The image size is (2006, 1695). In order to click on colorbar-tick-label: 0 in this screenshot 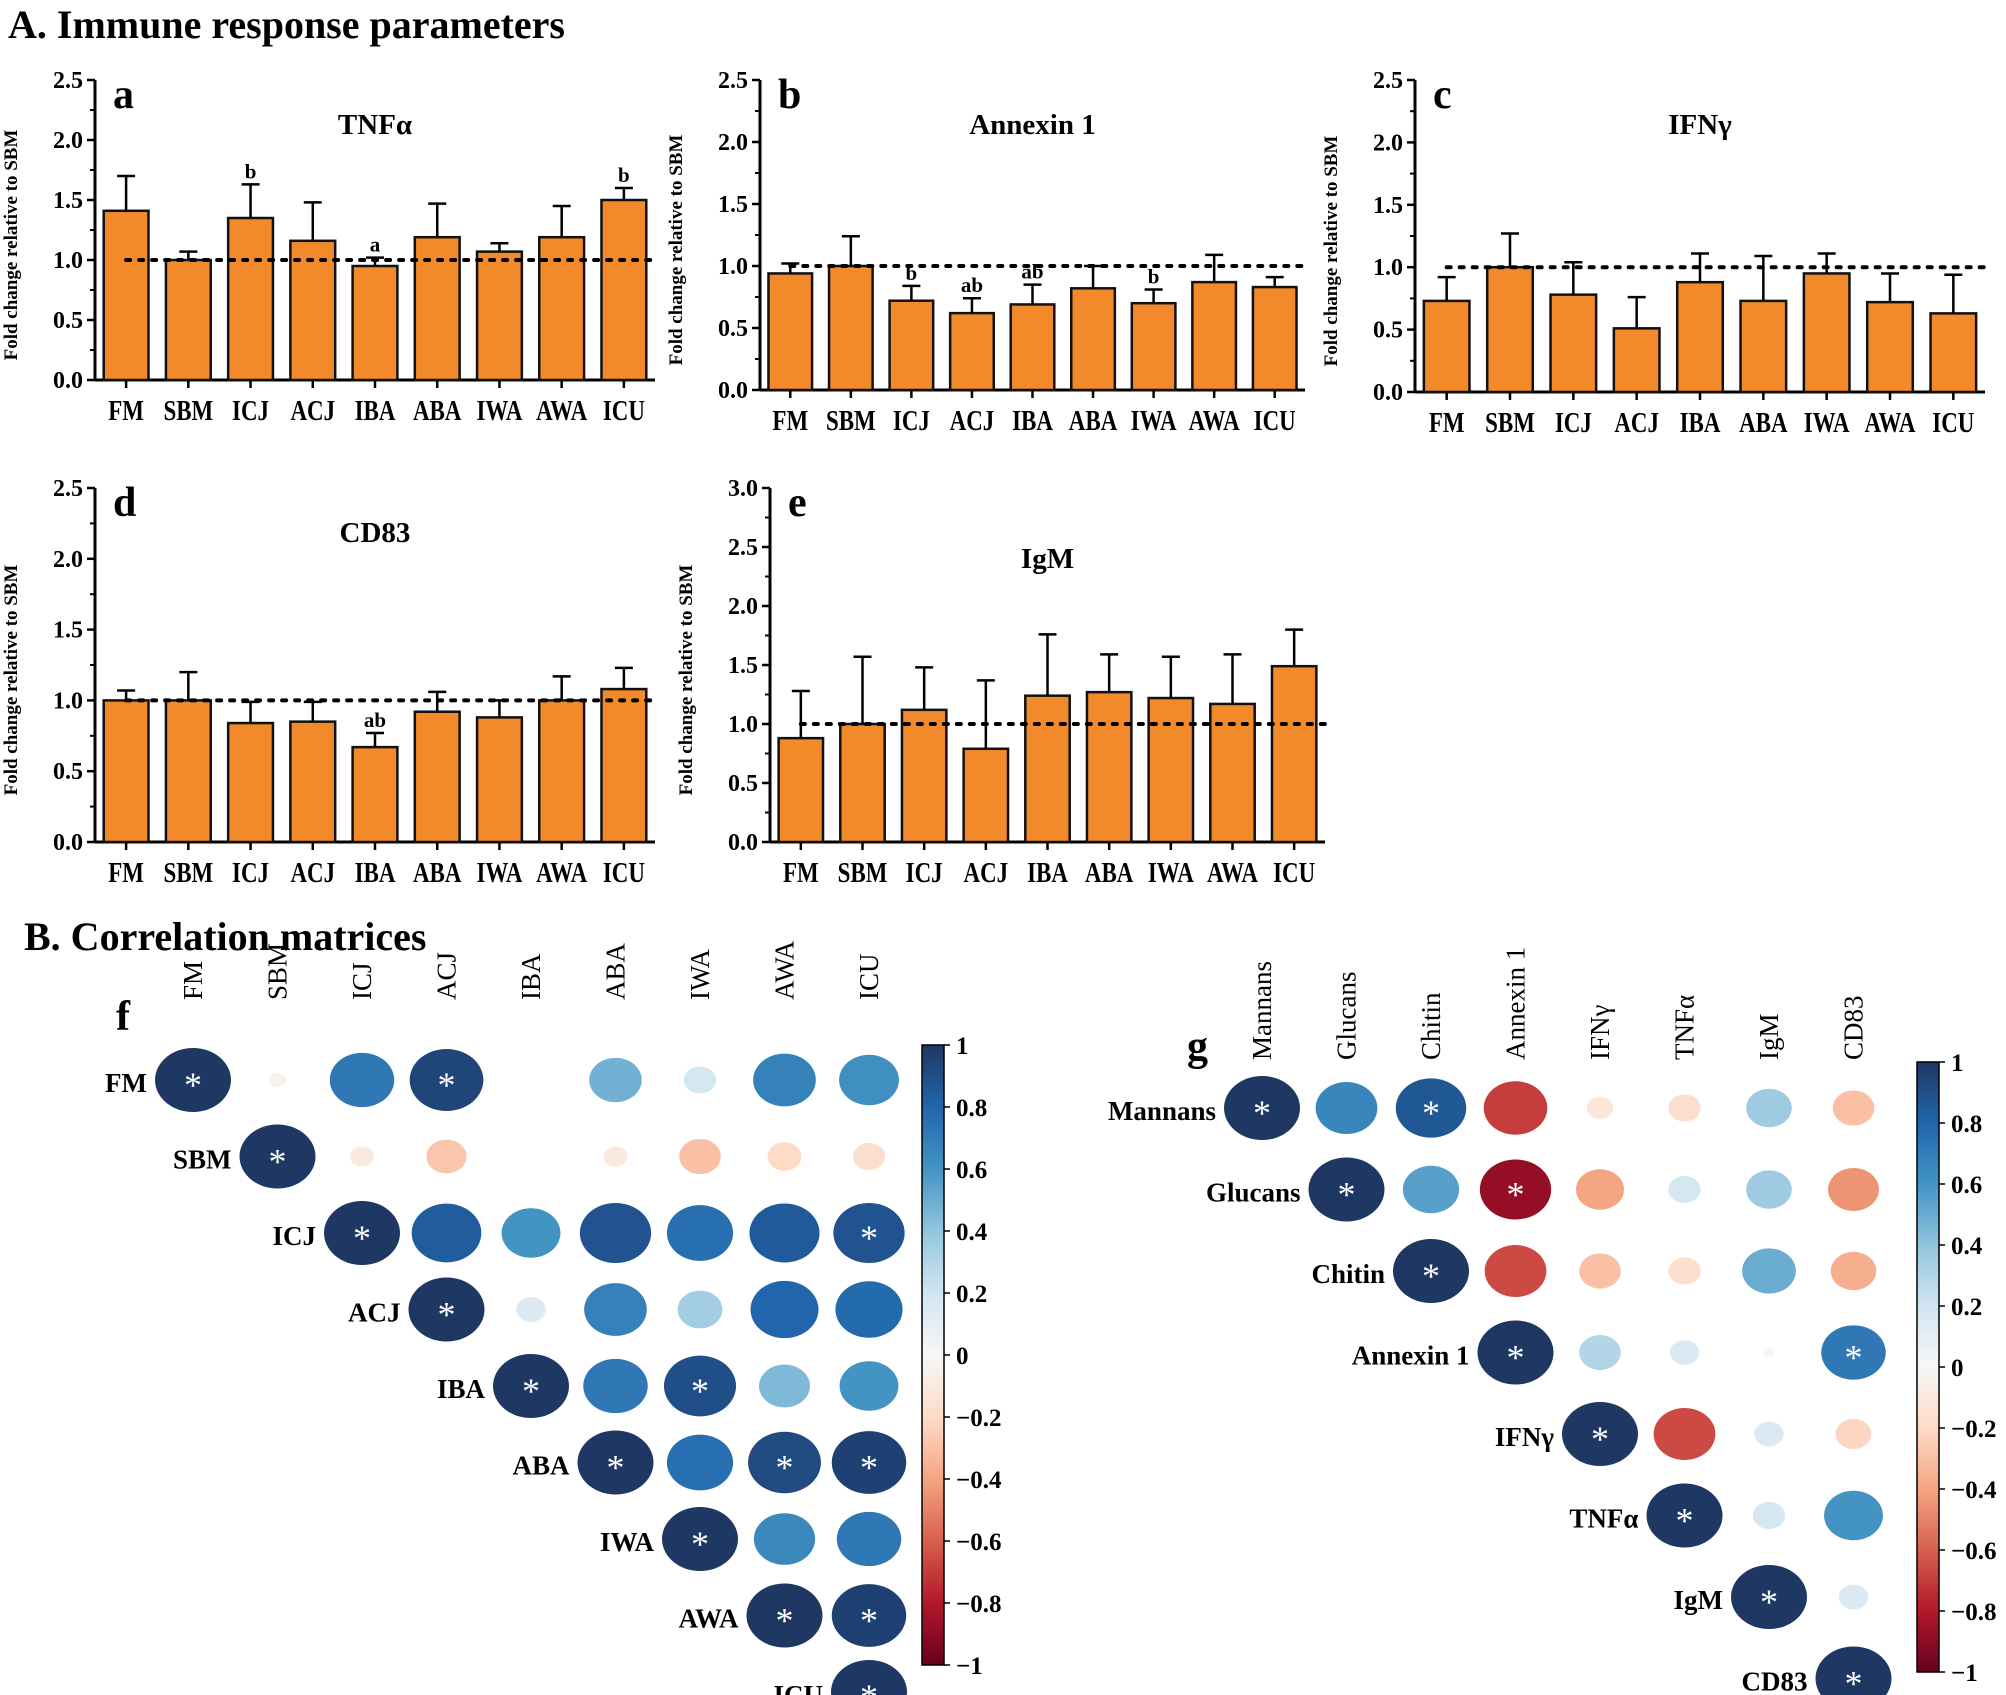, I will do `click(1957, 1368)`.